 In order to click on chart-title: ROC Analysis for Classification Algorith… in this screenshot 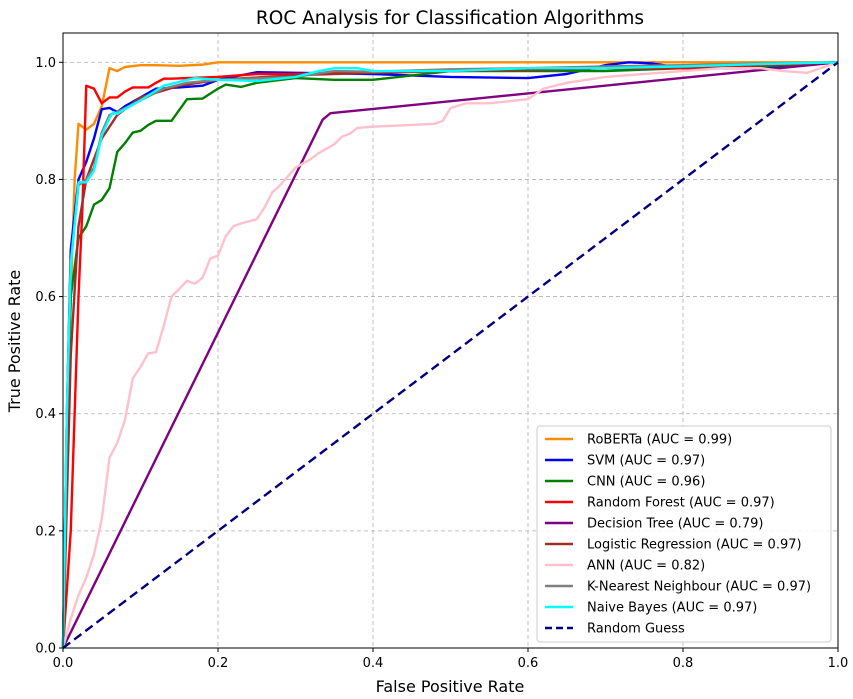, I will do `click(450, 18)`.